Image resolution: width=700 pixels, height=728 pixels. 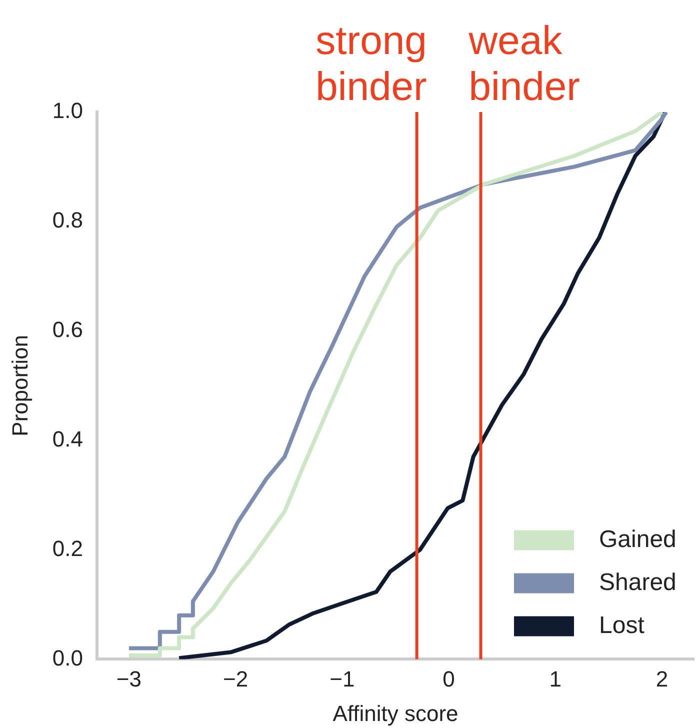 I want to click on ref-line-label: weak binder, so click(x=524, y=64).